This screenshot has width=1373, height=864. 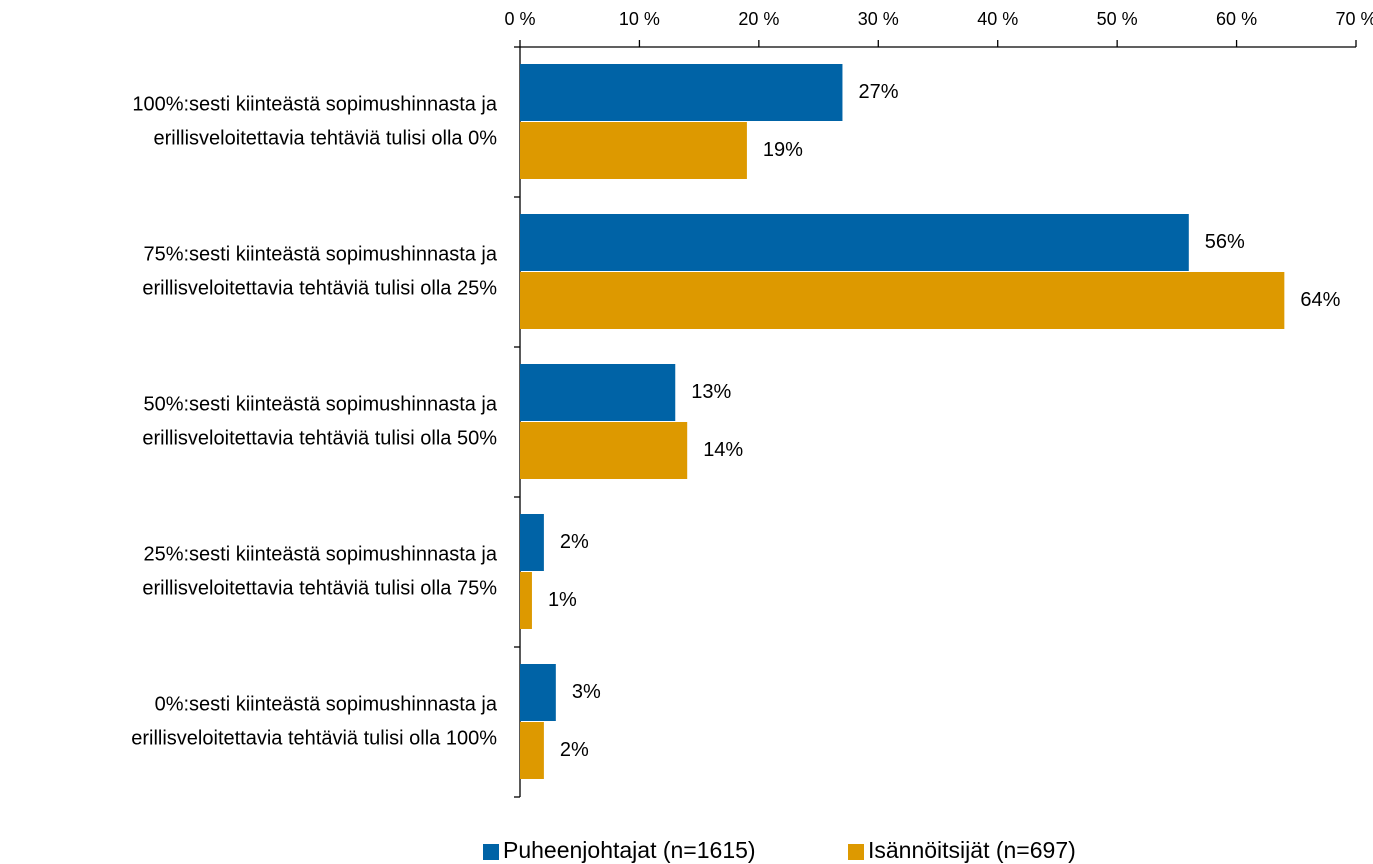 I want to click on data-label: 56%, so click(x=1225, y=242).